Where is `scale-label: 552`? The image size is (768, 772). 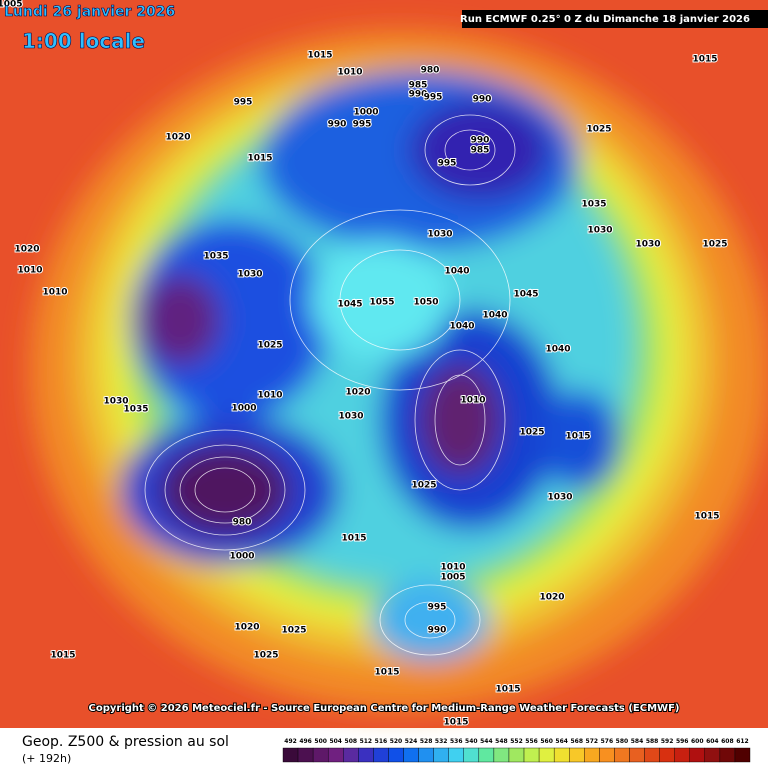
scale-label: 552 is located at coordinates (516, 741).